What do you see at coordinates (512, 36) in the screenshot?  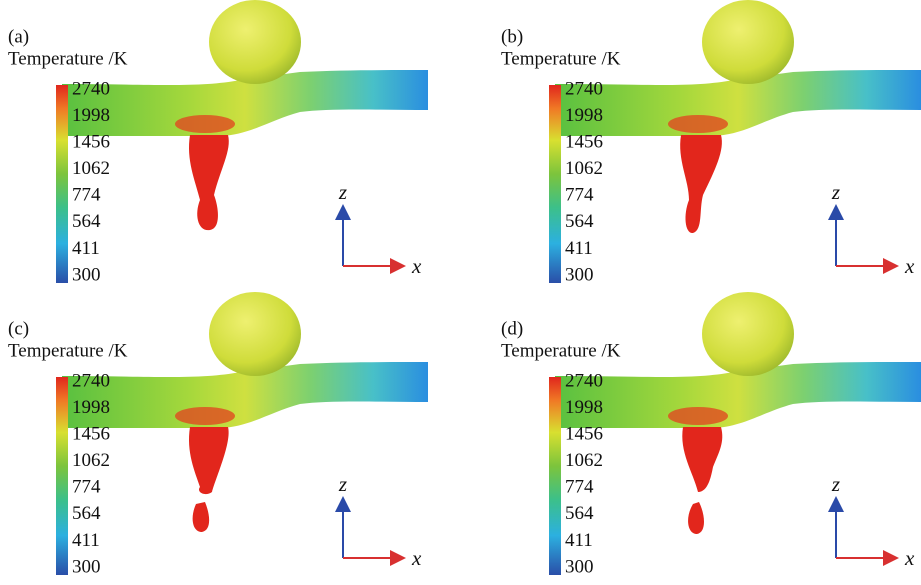 I see `panel-label: (b)` at bounding box center [512, 36].